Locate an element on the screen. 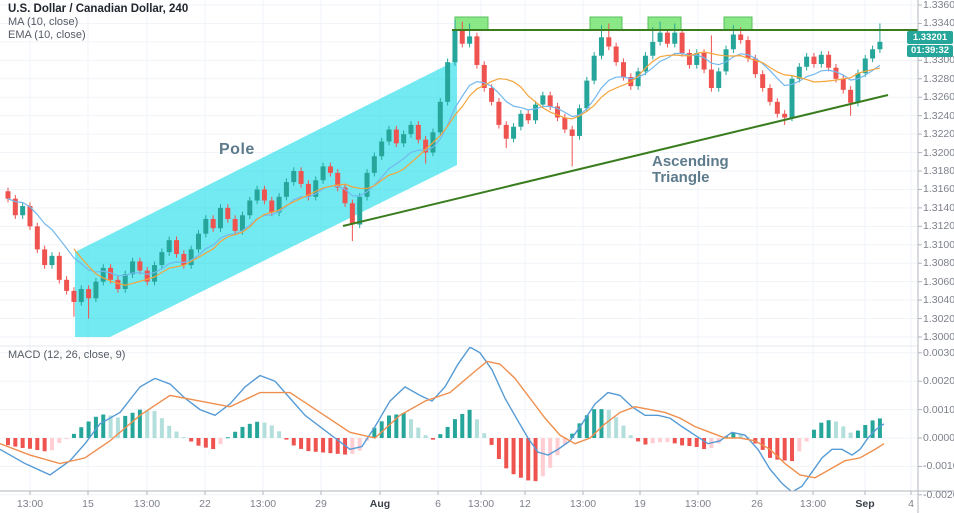 The image size is (954, 513). time-tick-label: Sep is located at coordinates (865, 504).